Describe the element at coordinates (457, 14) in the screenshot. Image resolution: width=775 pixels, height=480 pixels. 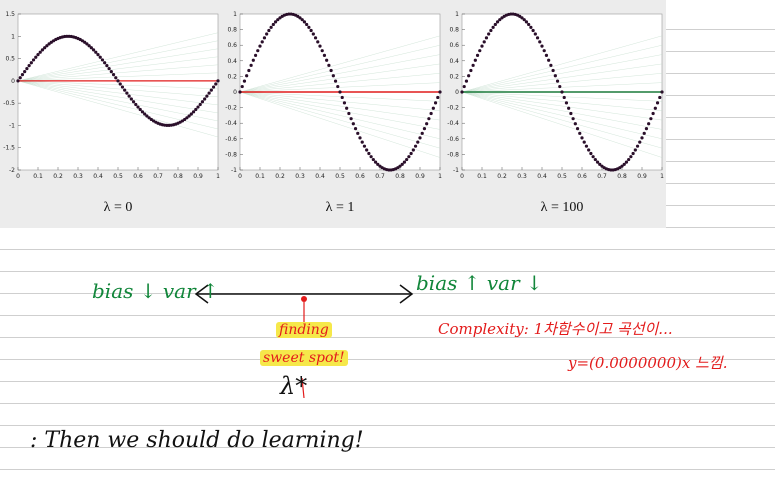
I see `y-tick-label: 1` at that location.